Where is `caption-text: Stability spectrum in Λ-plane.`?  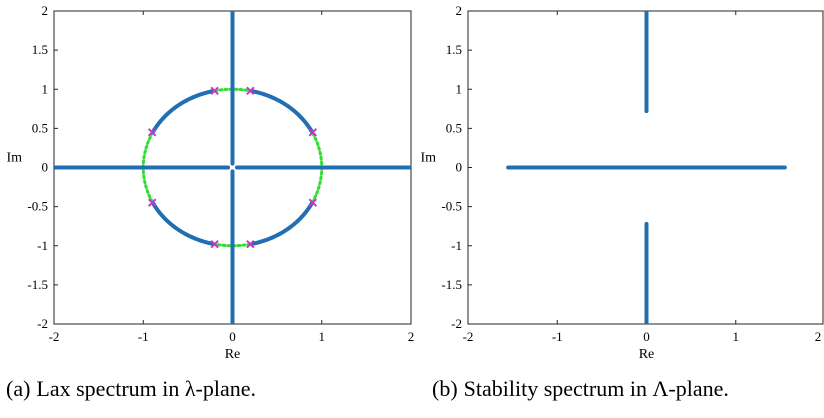 caption-text: Stability spectrum in Λ-plane. is located at coordinates (596, 388).